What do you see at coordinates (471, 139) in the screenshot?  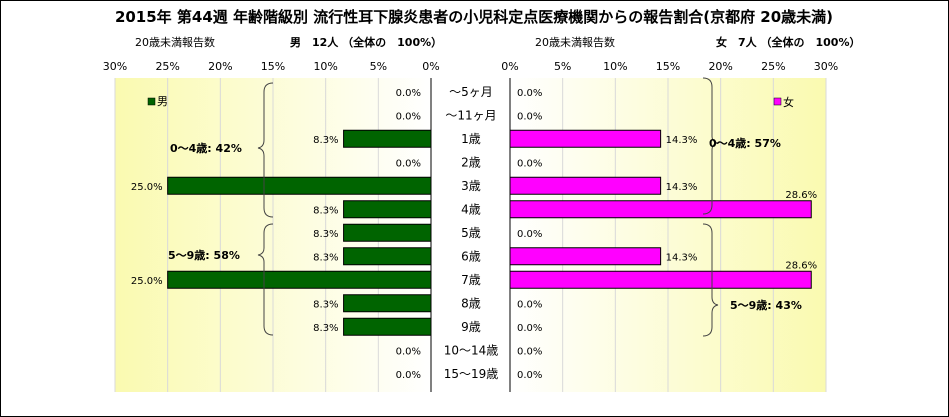 I see `category-label: 1歳` at bounding box center [471, 139].